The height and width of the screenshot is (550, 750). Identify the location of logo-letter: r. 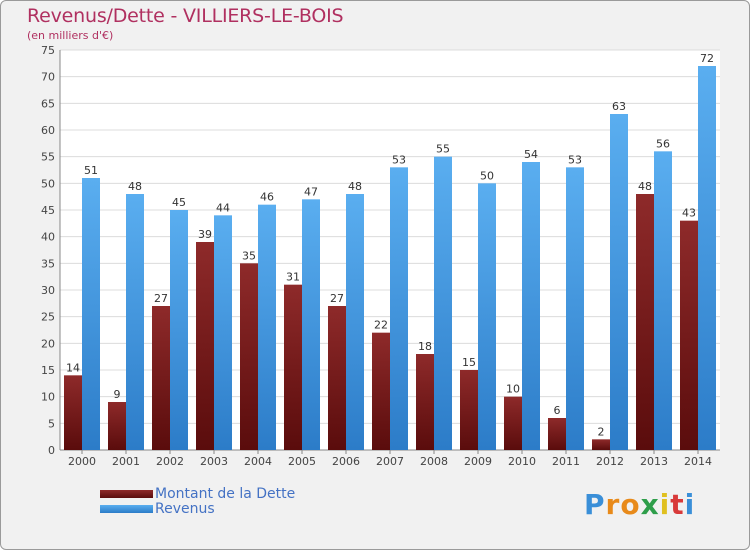
(613, 504).